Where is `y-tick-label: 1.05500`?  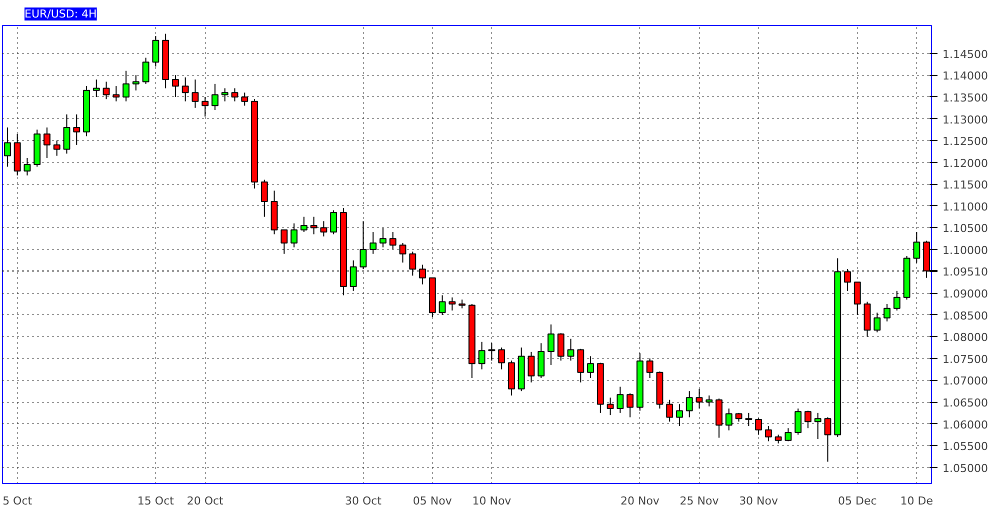 y-tick-label: 1.05500 is located at coordinates (965, 447).